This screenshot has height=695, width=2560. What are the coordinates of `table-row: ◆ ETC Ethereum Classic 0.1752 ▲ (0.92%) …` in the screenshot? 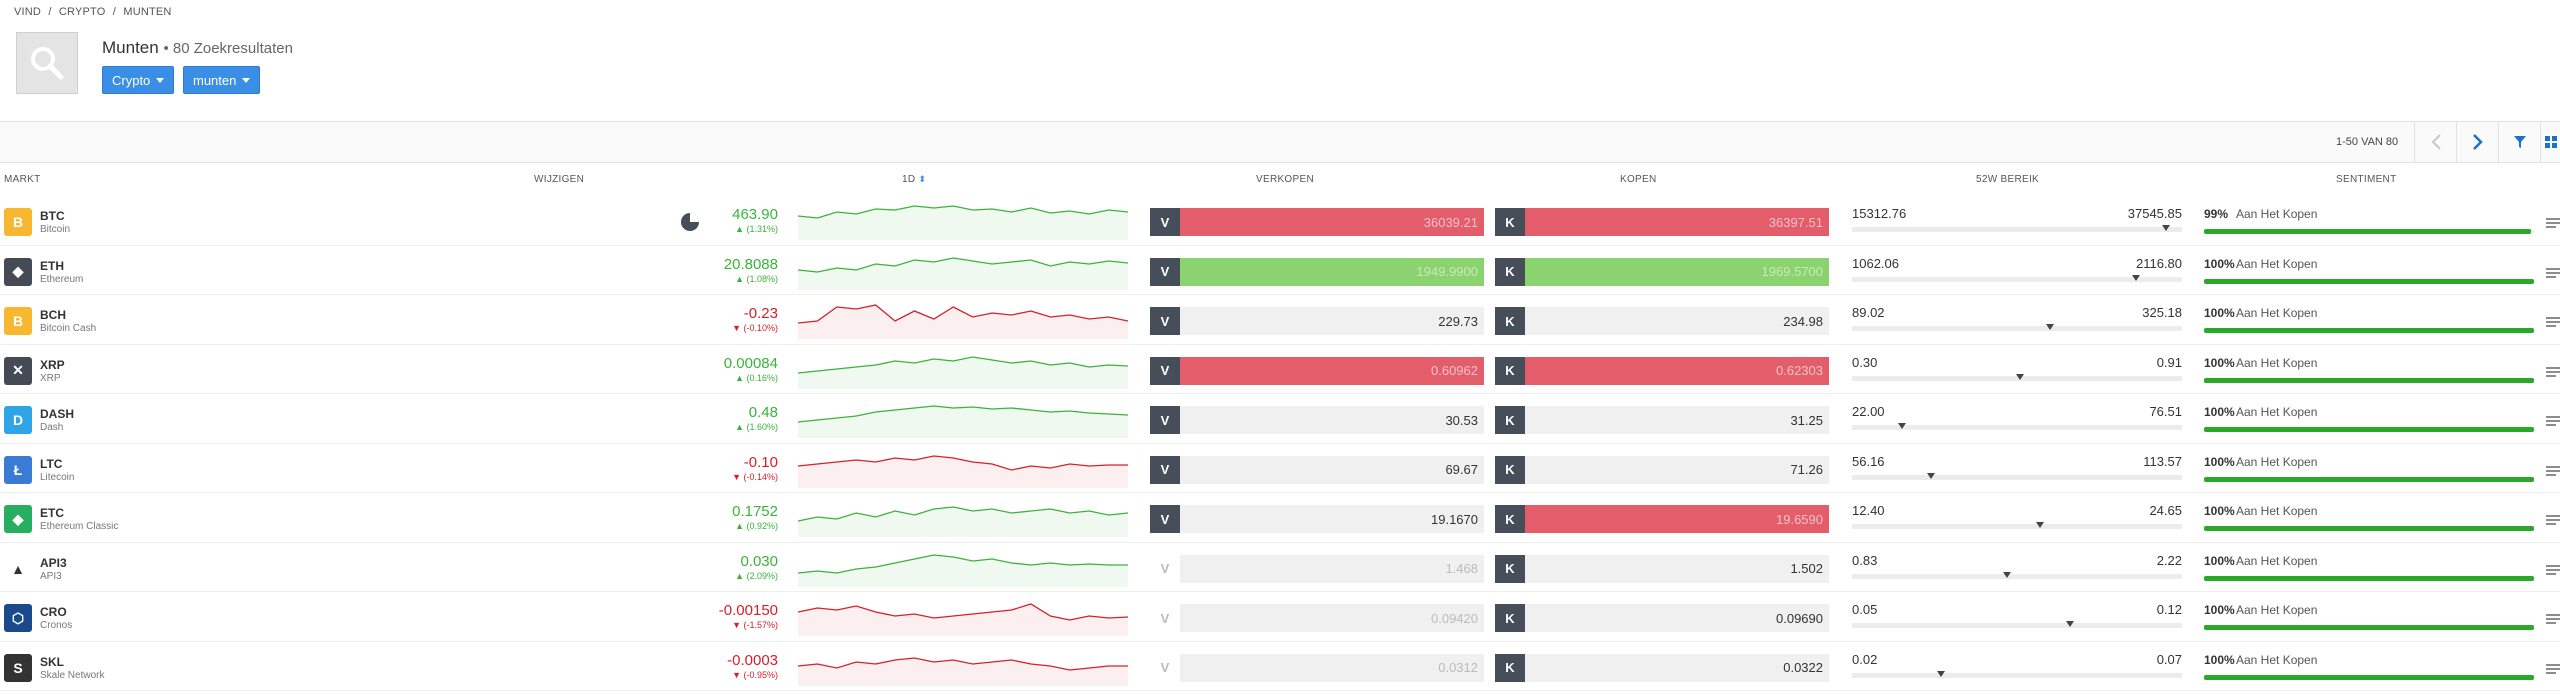 It's located at (1280, 518).